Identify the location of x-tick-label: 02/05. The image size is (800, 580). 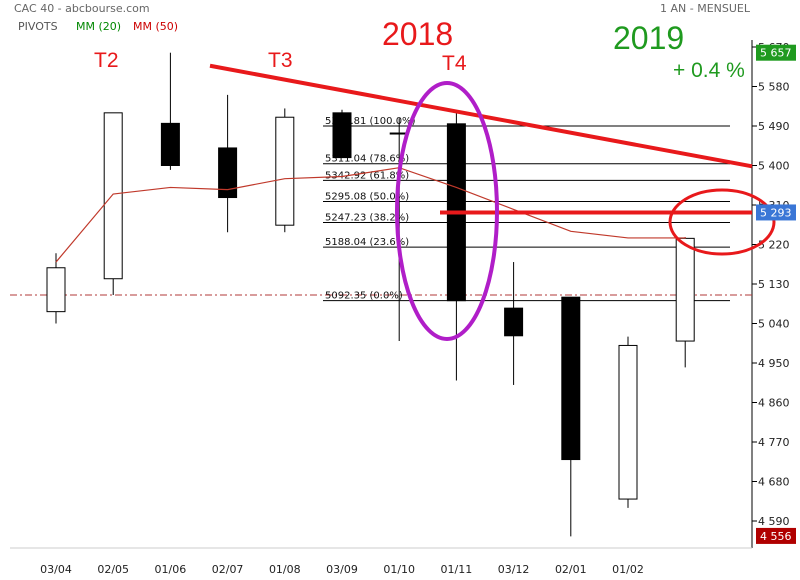
(113, 569).